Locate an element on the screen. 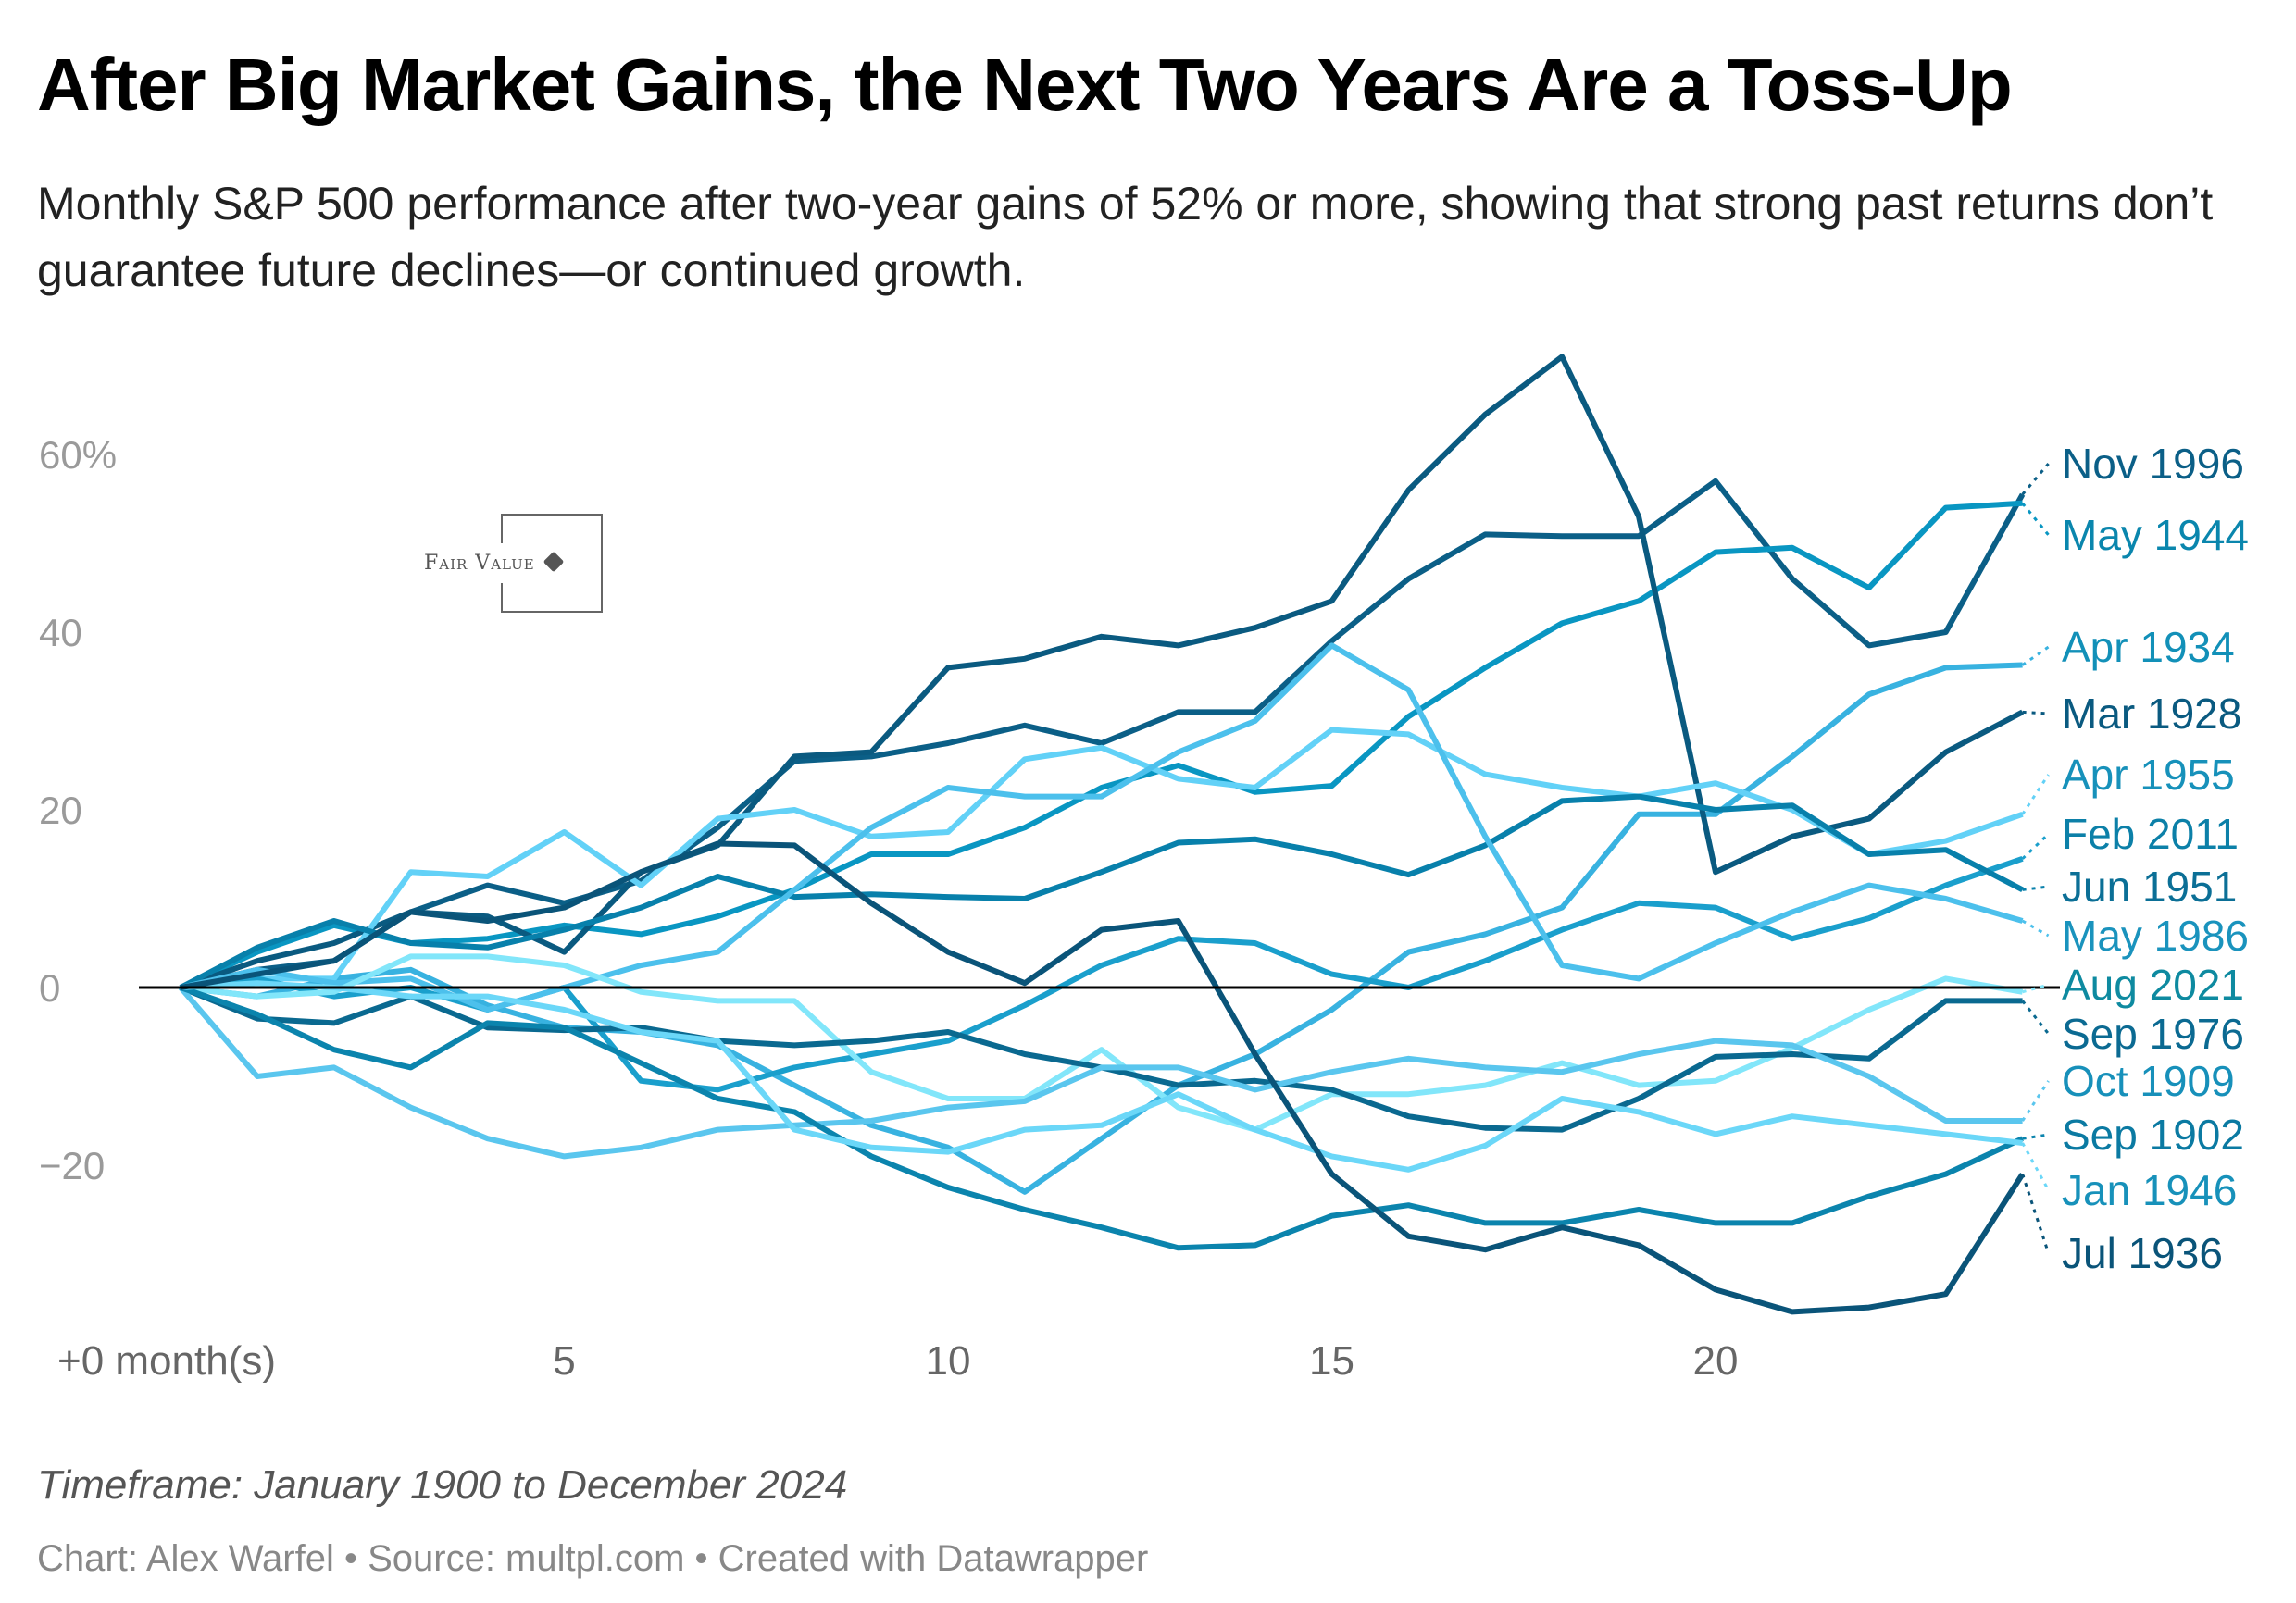 The image size is (2296, 1603). series-line-jan-1946 is located at coordinates (1101, 1076).